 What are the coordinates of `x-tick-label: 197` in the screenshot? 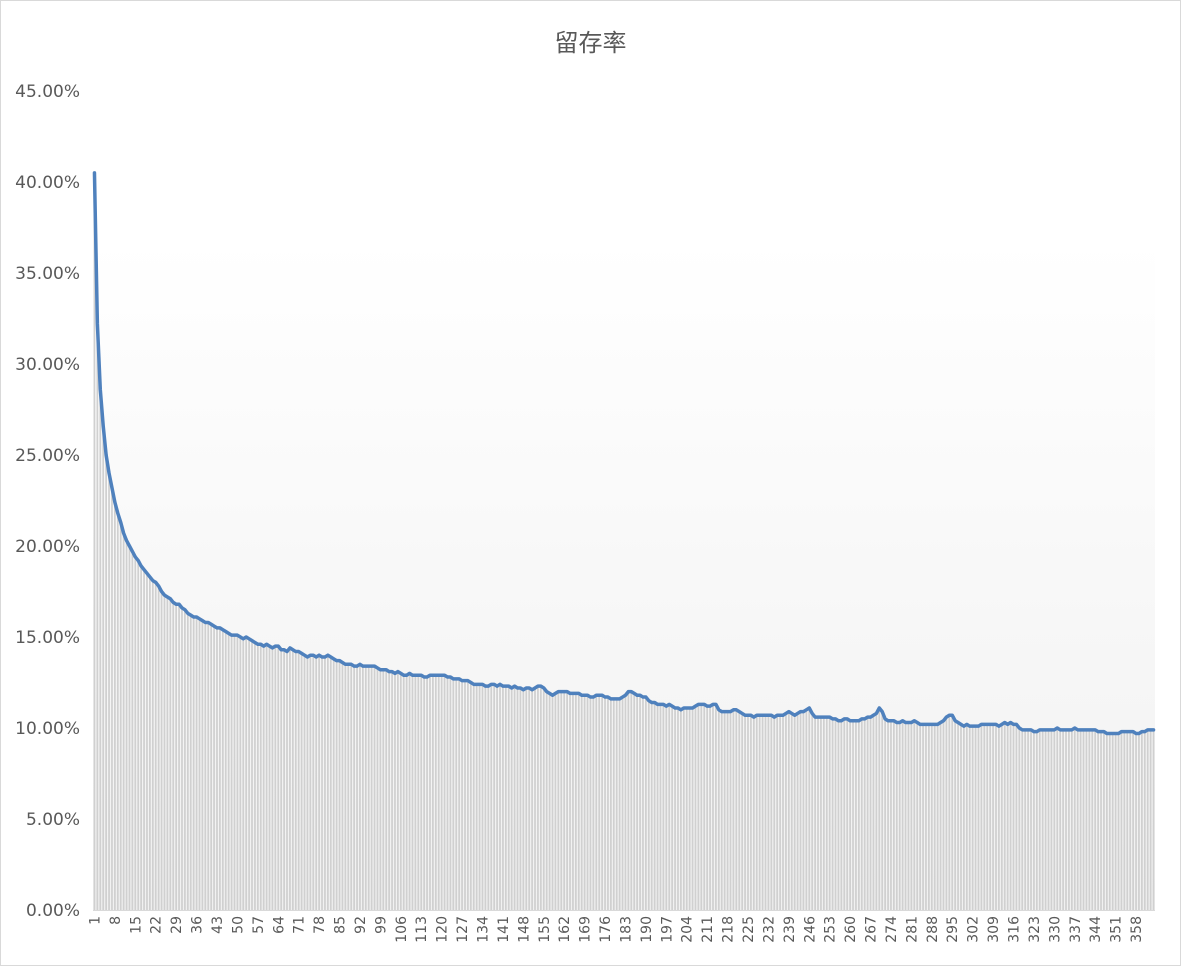 It's located at (667, 929).